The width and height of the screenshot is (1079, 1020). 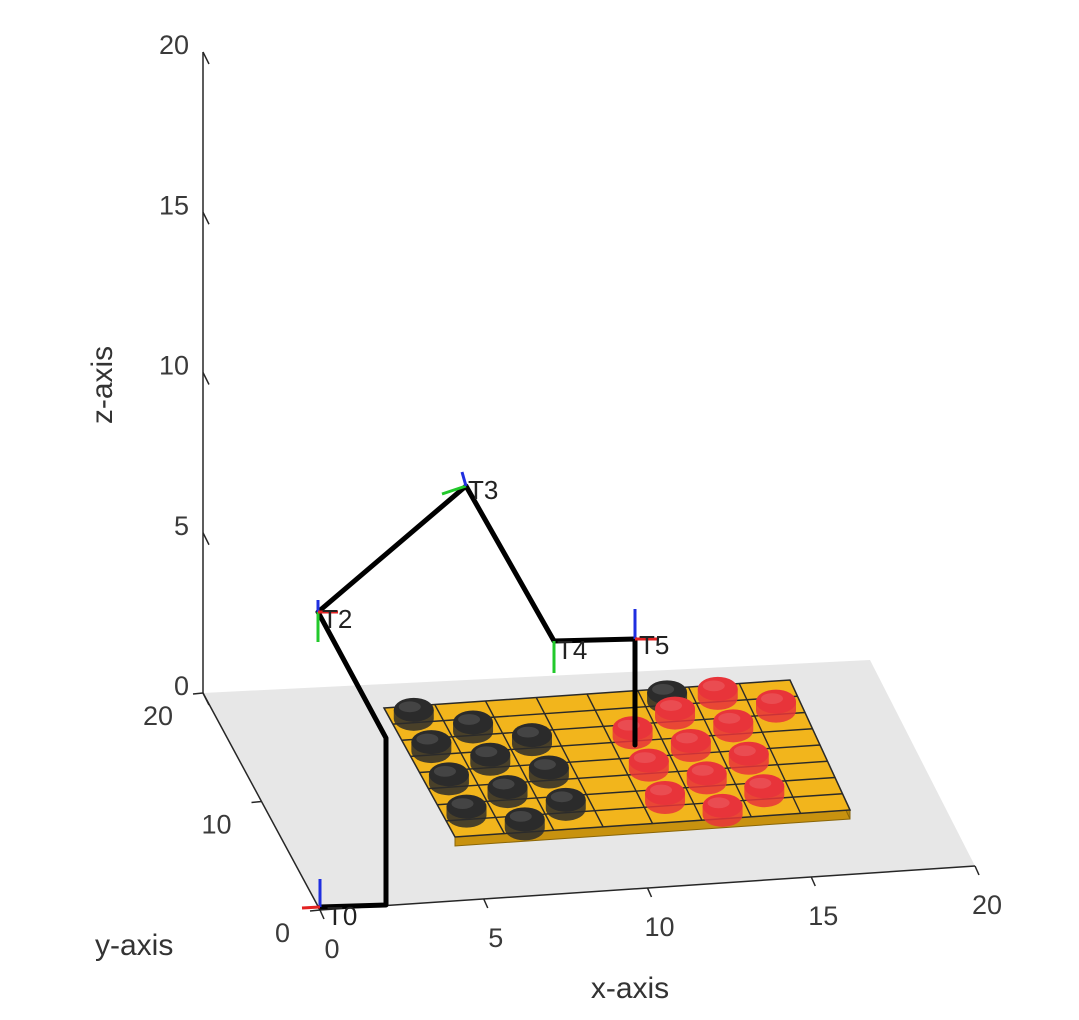 I want to click on x-tick-label: 5, so click(x=495, y=938).